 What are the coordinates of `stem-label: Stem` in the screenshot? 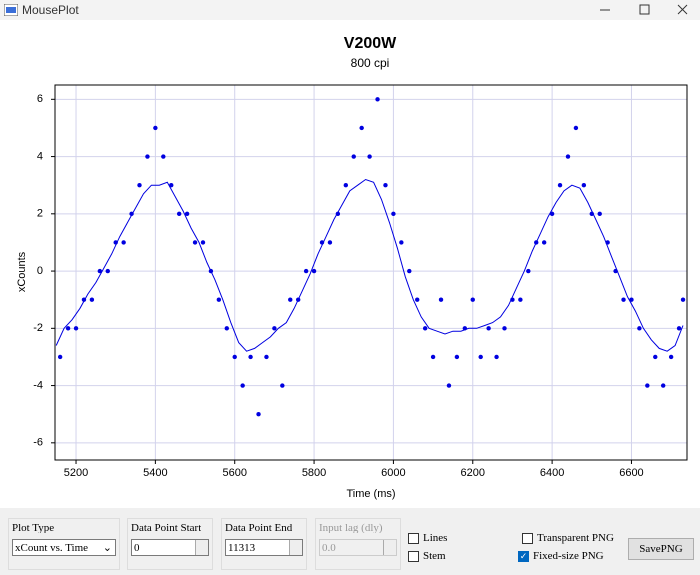 It's located at (434, 556).